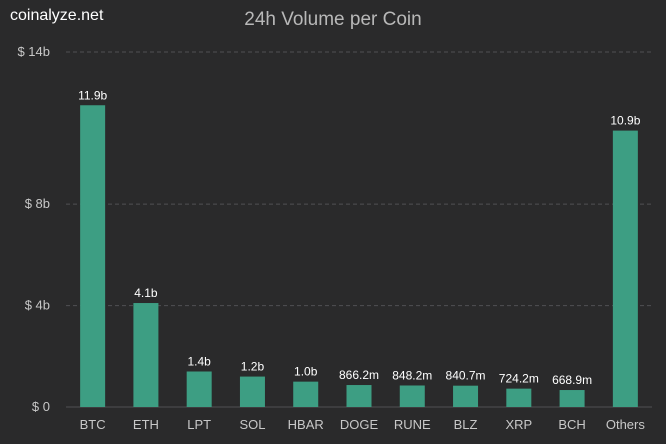 Image resolution: width=666 pixels, height=444 pixels. I want to click on data-label: 866.2m, so click(359, 375).